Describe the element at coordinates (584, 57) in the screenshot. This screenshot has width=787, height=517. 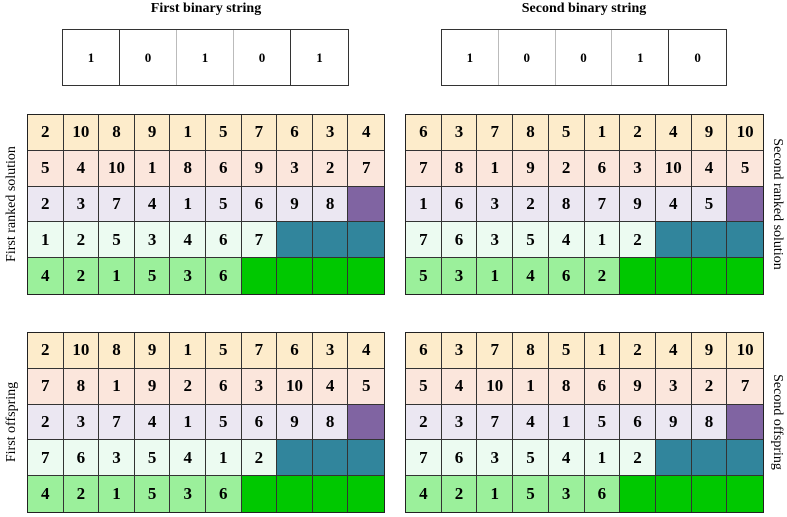
I see `binary-bit: 0` at that location.